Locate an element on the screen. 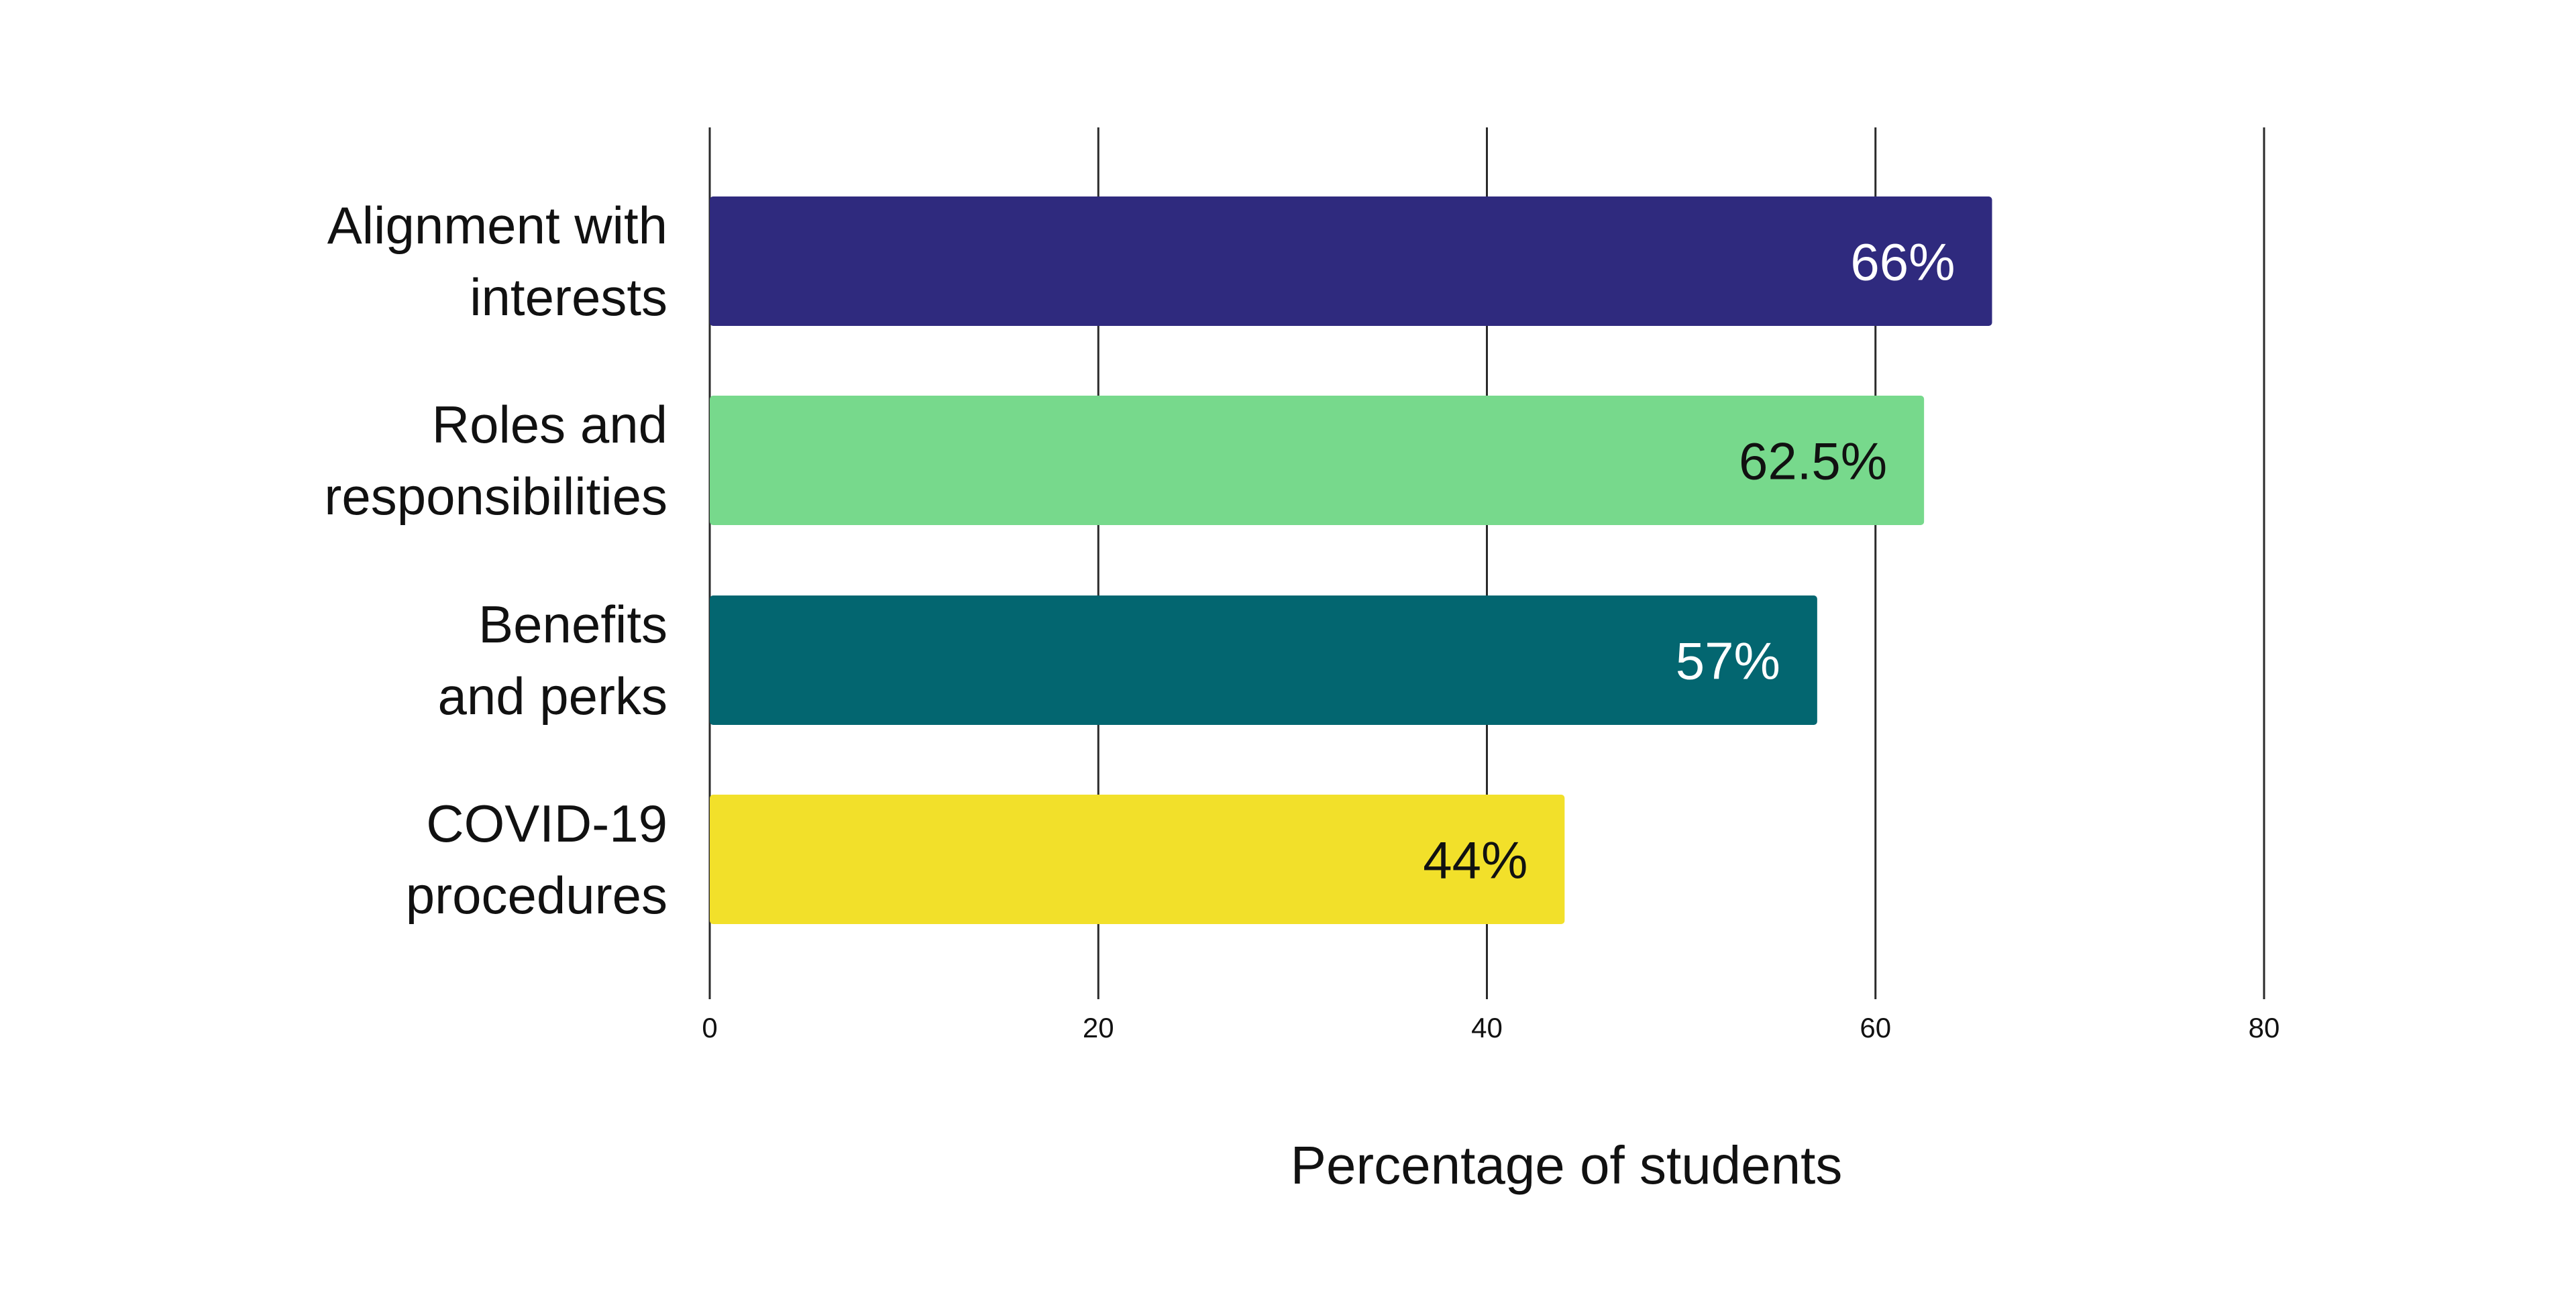 The height and width of the screenshot is (1309, 2576). category-label-line: Alignment with is located at coordinates (497, 225).